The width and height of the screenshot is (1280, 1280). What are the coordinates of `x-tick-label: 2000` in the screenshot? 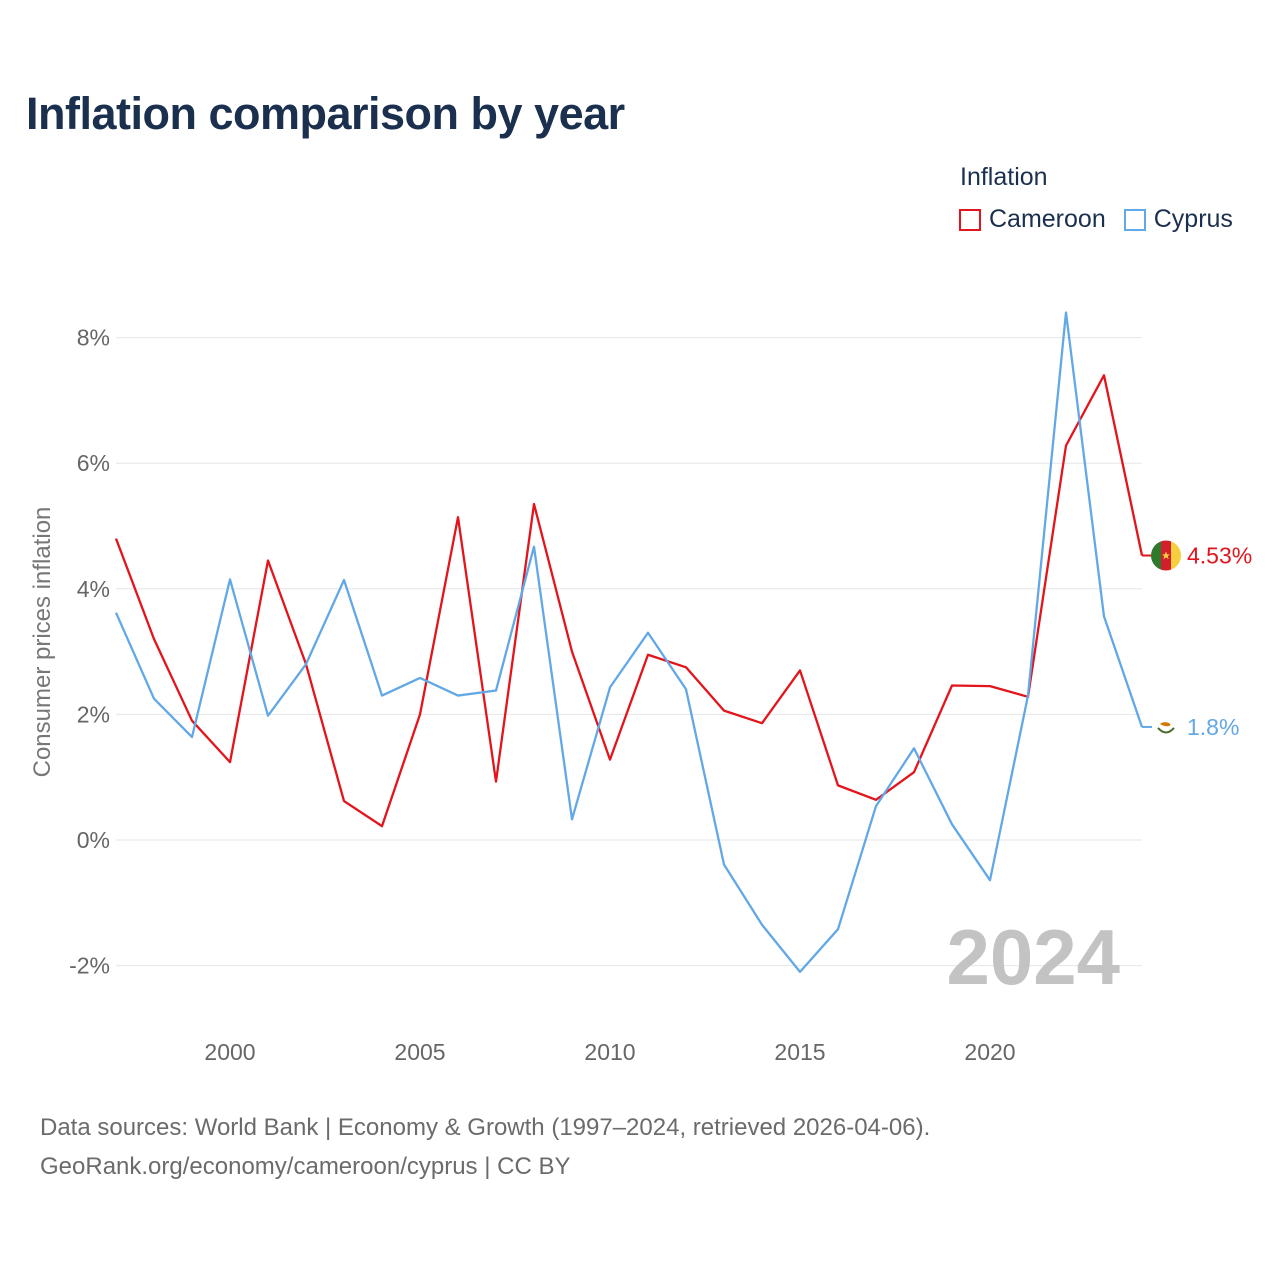 It's located at (229, 1052).